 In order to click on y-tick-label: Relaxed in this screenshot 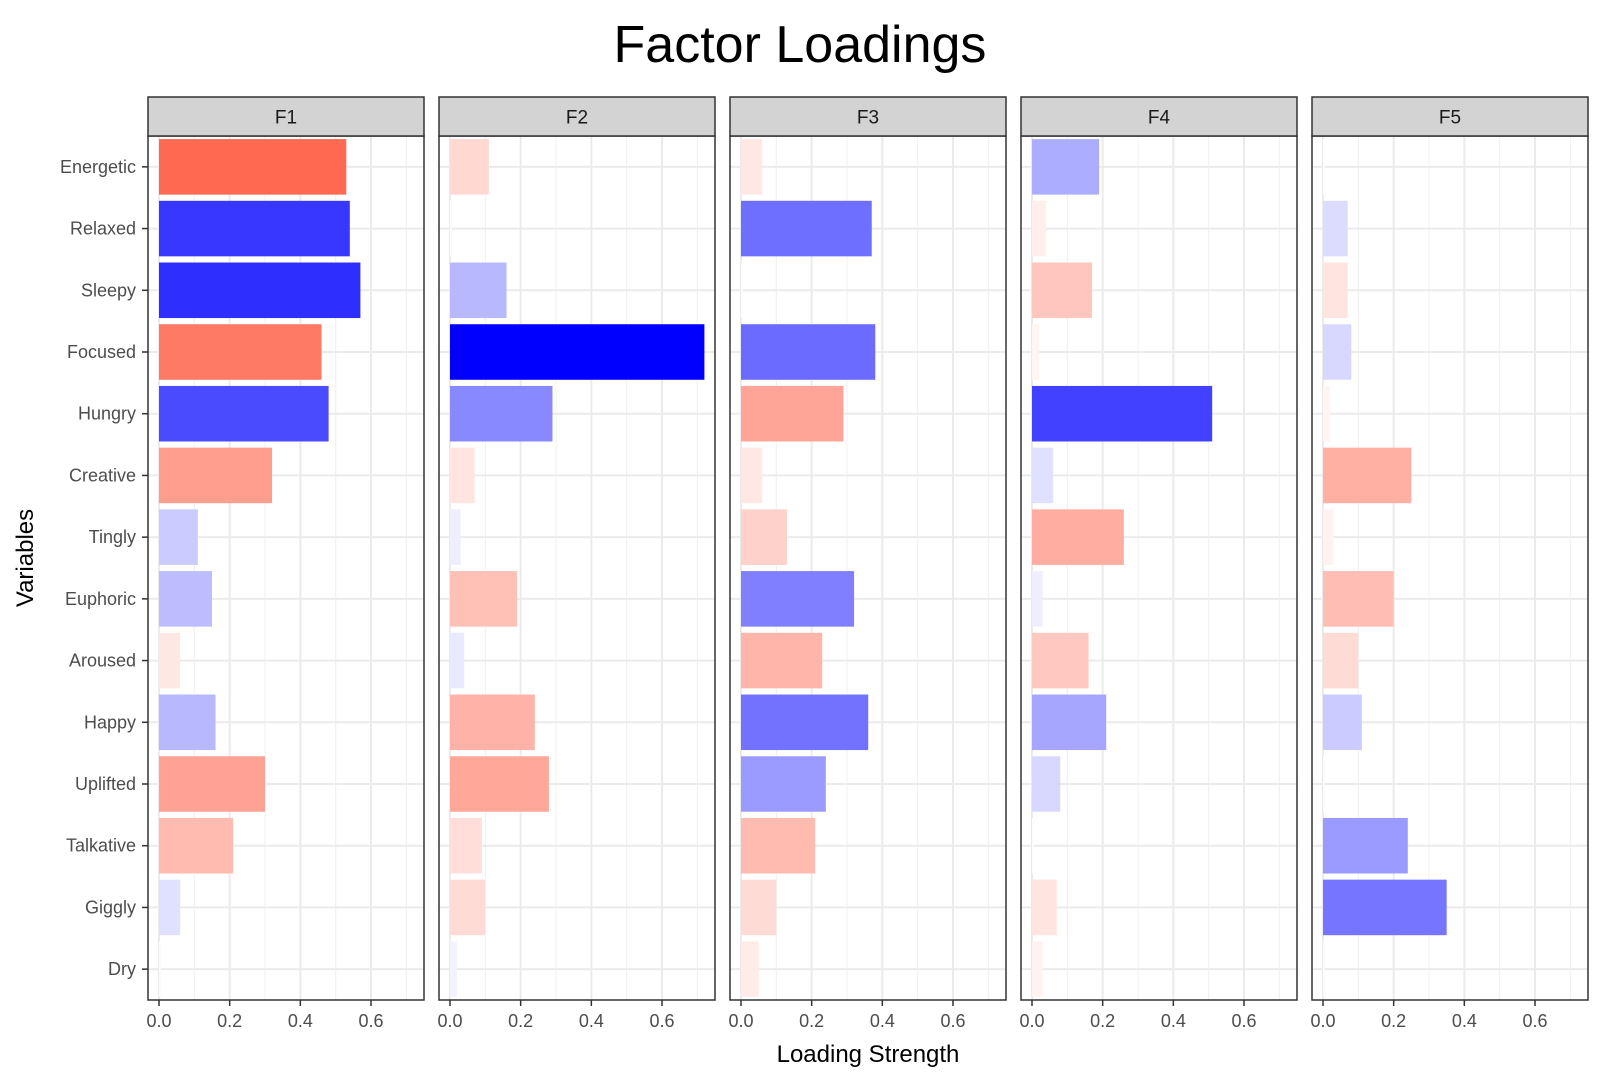, I will do `click(103, 229)`.